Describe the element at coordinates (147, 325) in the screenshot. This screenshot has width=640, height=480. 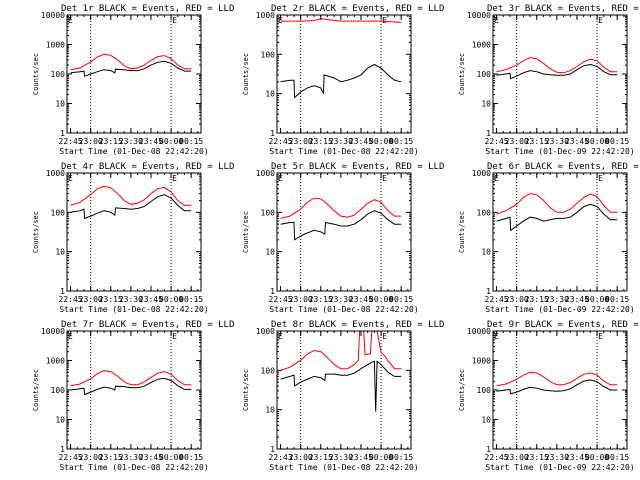
I see `chart-title: Det 7r BLACK = Events, RED = LLD` at that location.